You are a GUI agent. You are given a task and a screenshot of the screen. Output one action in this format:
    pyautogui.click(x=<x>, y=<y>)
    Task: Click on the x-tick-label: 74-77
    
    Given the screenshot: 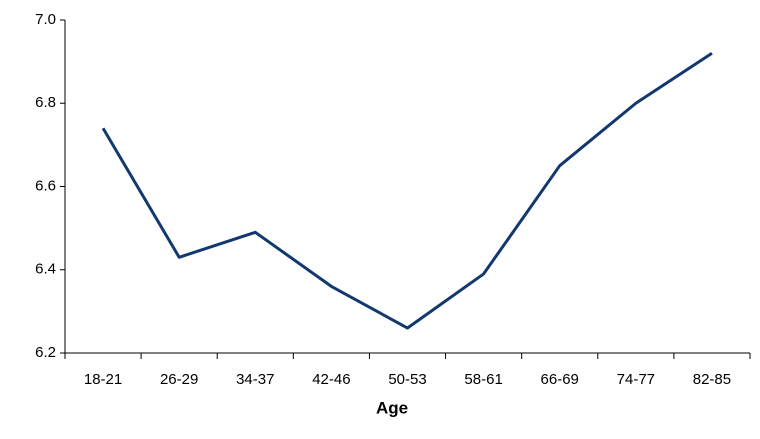 What is the action you would take?
    pyautogui.click(x=636, y=379)
    